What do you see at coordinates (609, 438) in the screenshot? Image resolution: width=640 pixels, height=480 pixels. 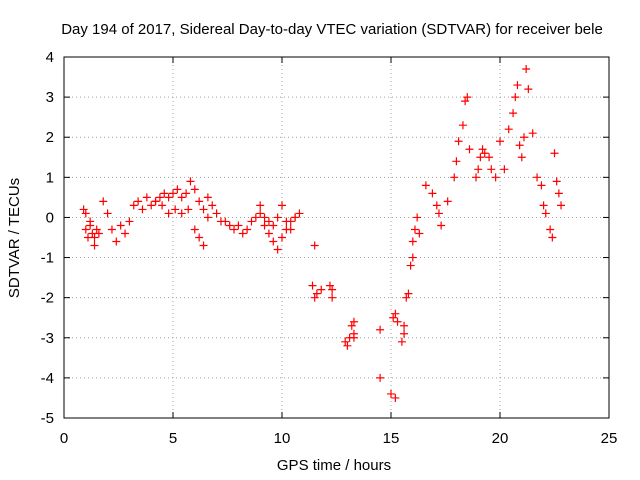 I see `x-tick-label: 25` at bounding box center [609, 438].